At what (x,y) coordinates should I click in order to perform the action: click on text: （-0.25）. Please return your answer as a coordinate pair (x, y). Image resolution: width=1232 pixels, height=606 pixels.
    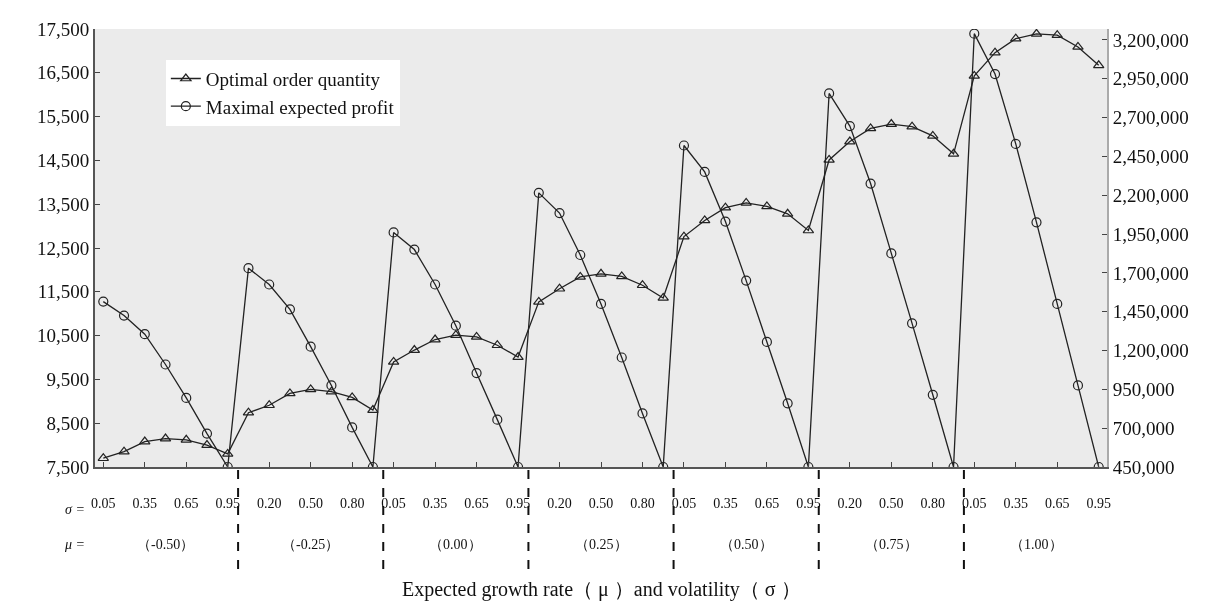
    Looking at the image, I should click on (311, 544).